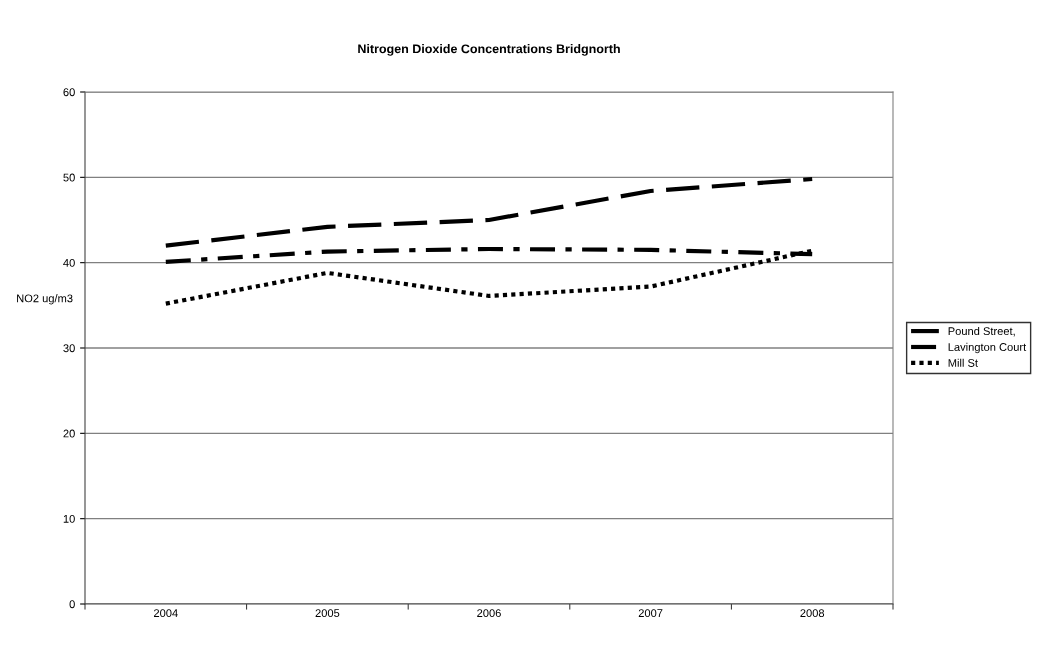 The image size is (1051, 648). I want to click on y-axis-title: NO2 ug/m3, so click(45, 299).